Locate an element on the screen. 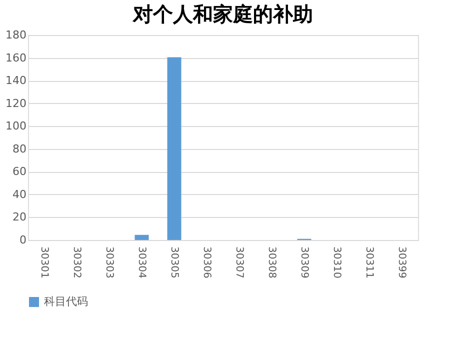  x-tick-label: 30309 is located at coordinates (304, 262).